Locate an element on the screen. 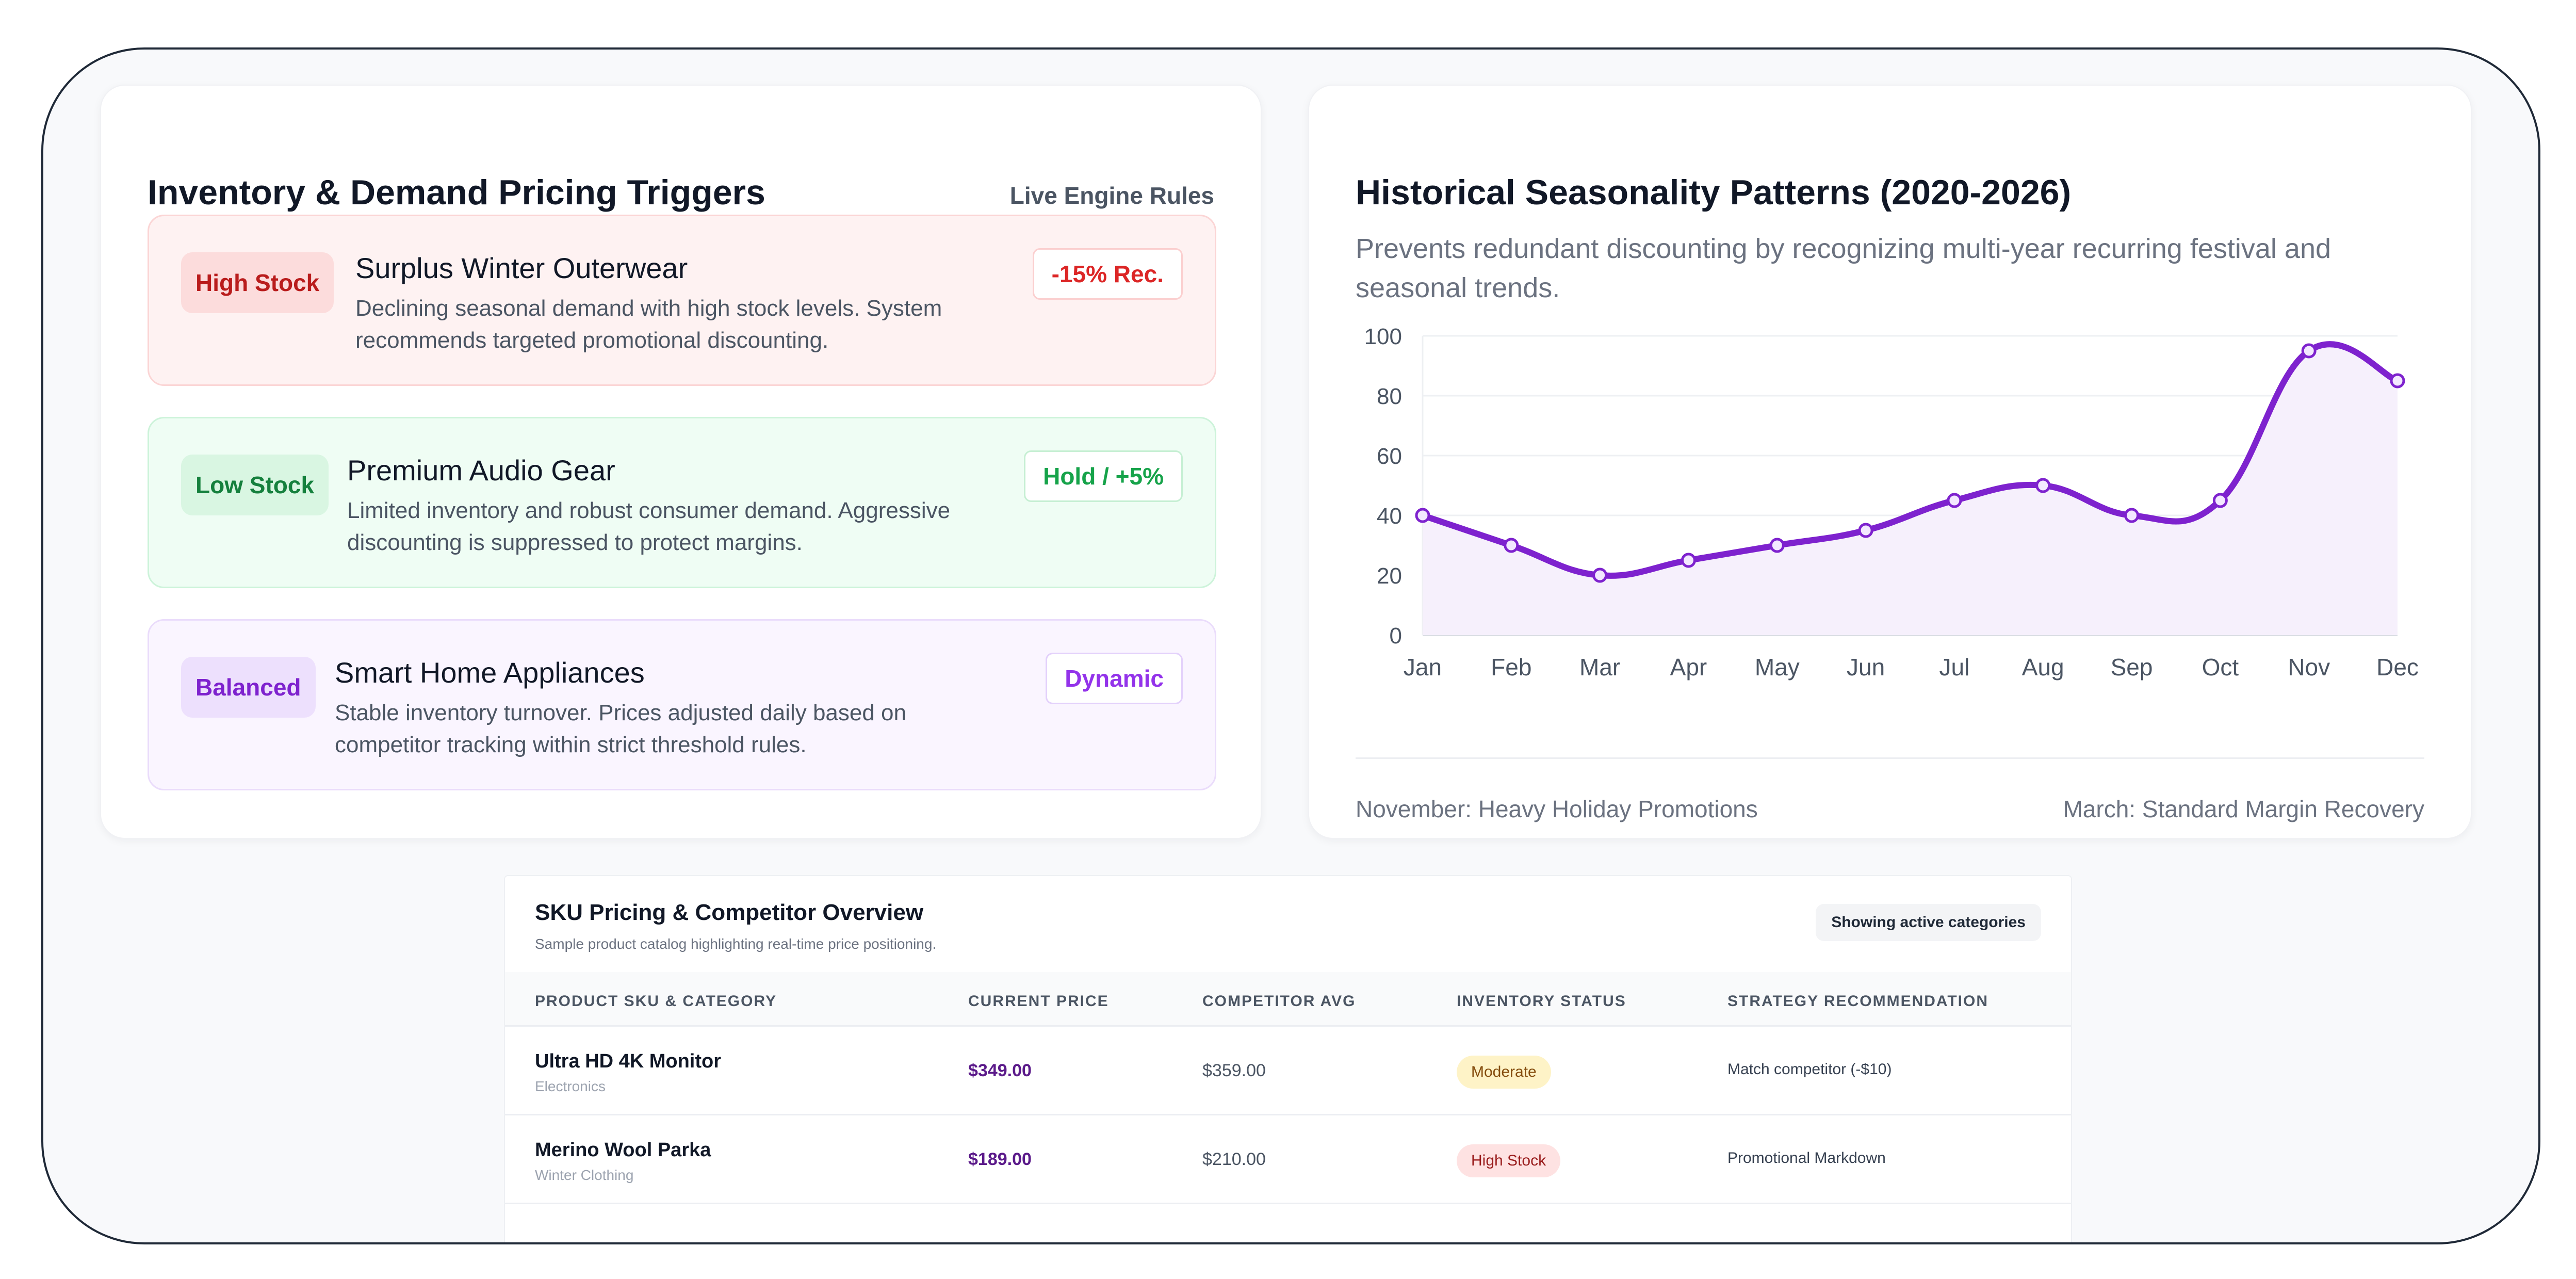  series-area is located at coordinates (1911, 489).